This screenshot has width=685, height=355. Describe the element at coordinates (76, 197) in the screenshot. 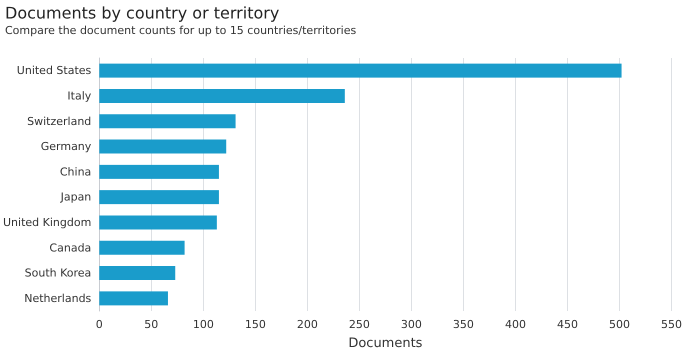

I see `y-tick-label: Japan` at that location.